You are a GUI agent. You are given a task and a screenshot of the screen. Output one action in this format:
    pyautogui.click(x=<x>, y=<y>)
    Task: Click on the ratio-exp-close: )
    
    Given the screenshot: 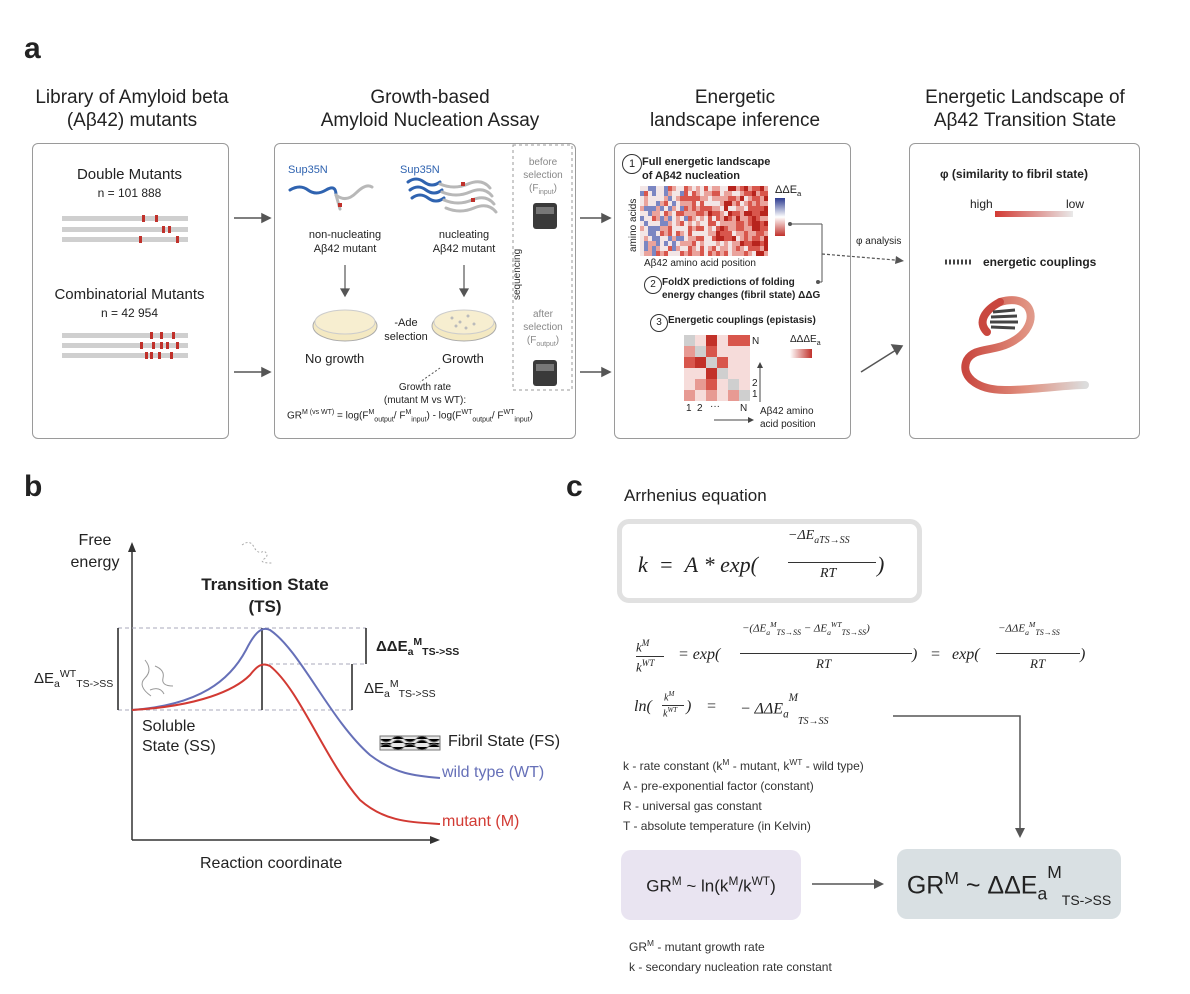 What is the action you would take?
    pyautogui.click(x=915, y=654)
    